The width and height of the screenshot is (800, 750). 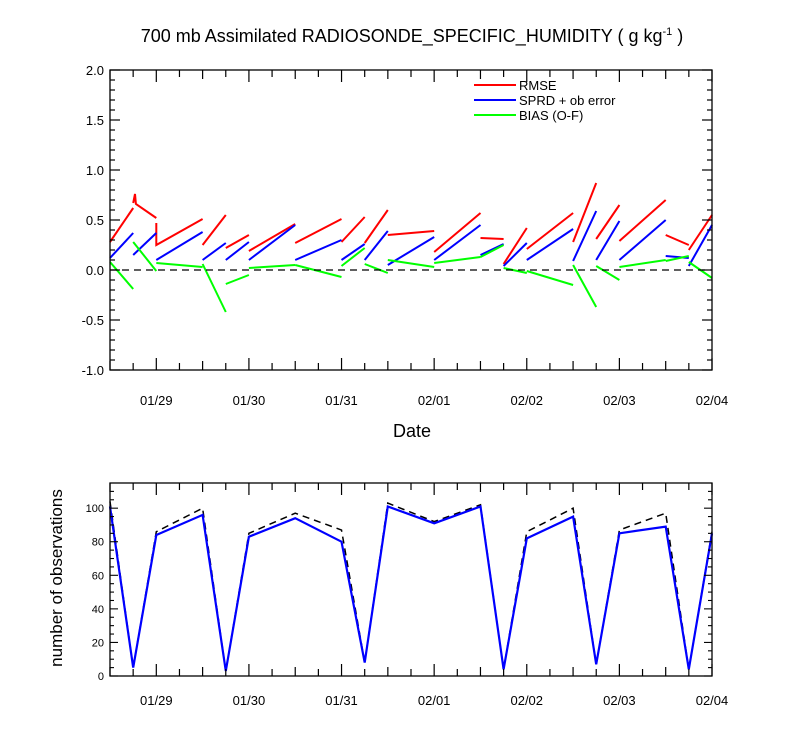 I want to click on top-x-tick-labels: 01/29 01/30 01/31 02/01 02/02 02/03 02/04, so click(x=434, y=400).